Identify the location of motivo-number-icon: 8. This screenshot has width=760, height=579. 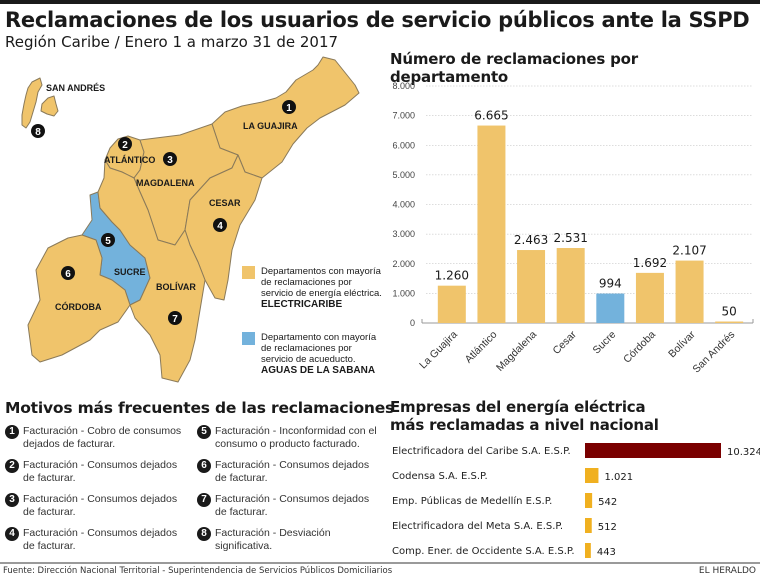
(204, 534).